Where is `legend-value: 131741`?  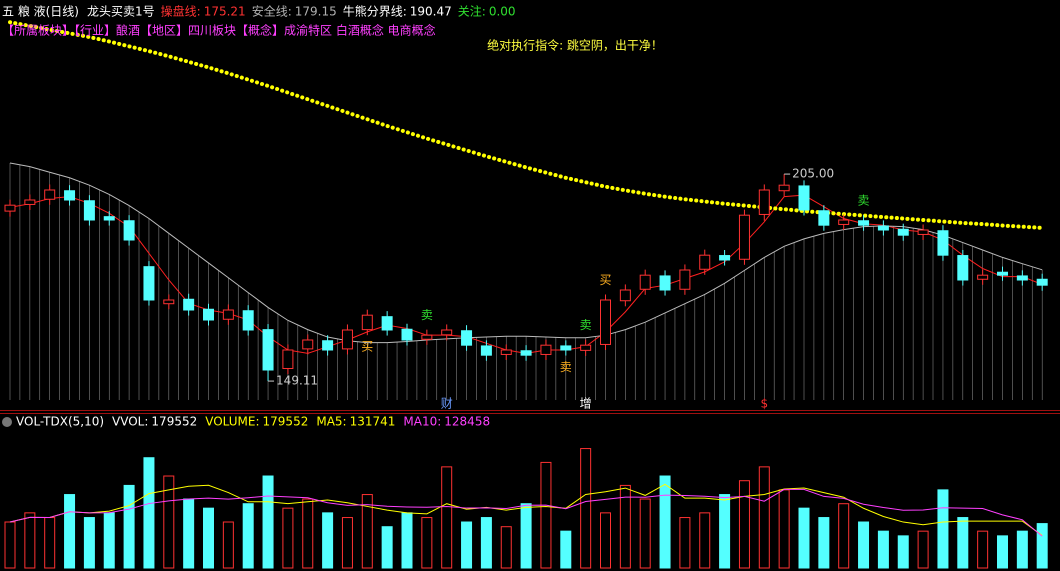 legend-value: 131741 is located at coordinates (373, 422).